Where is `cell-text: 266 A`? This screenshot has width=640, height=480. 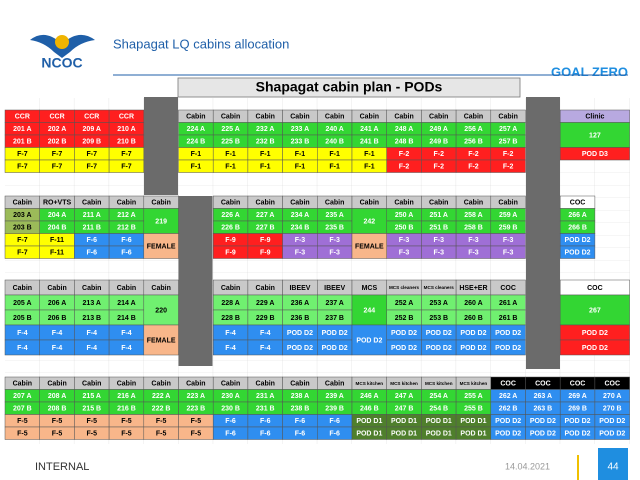 cell-text: 266 A is located at coordinates (577, 215).